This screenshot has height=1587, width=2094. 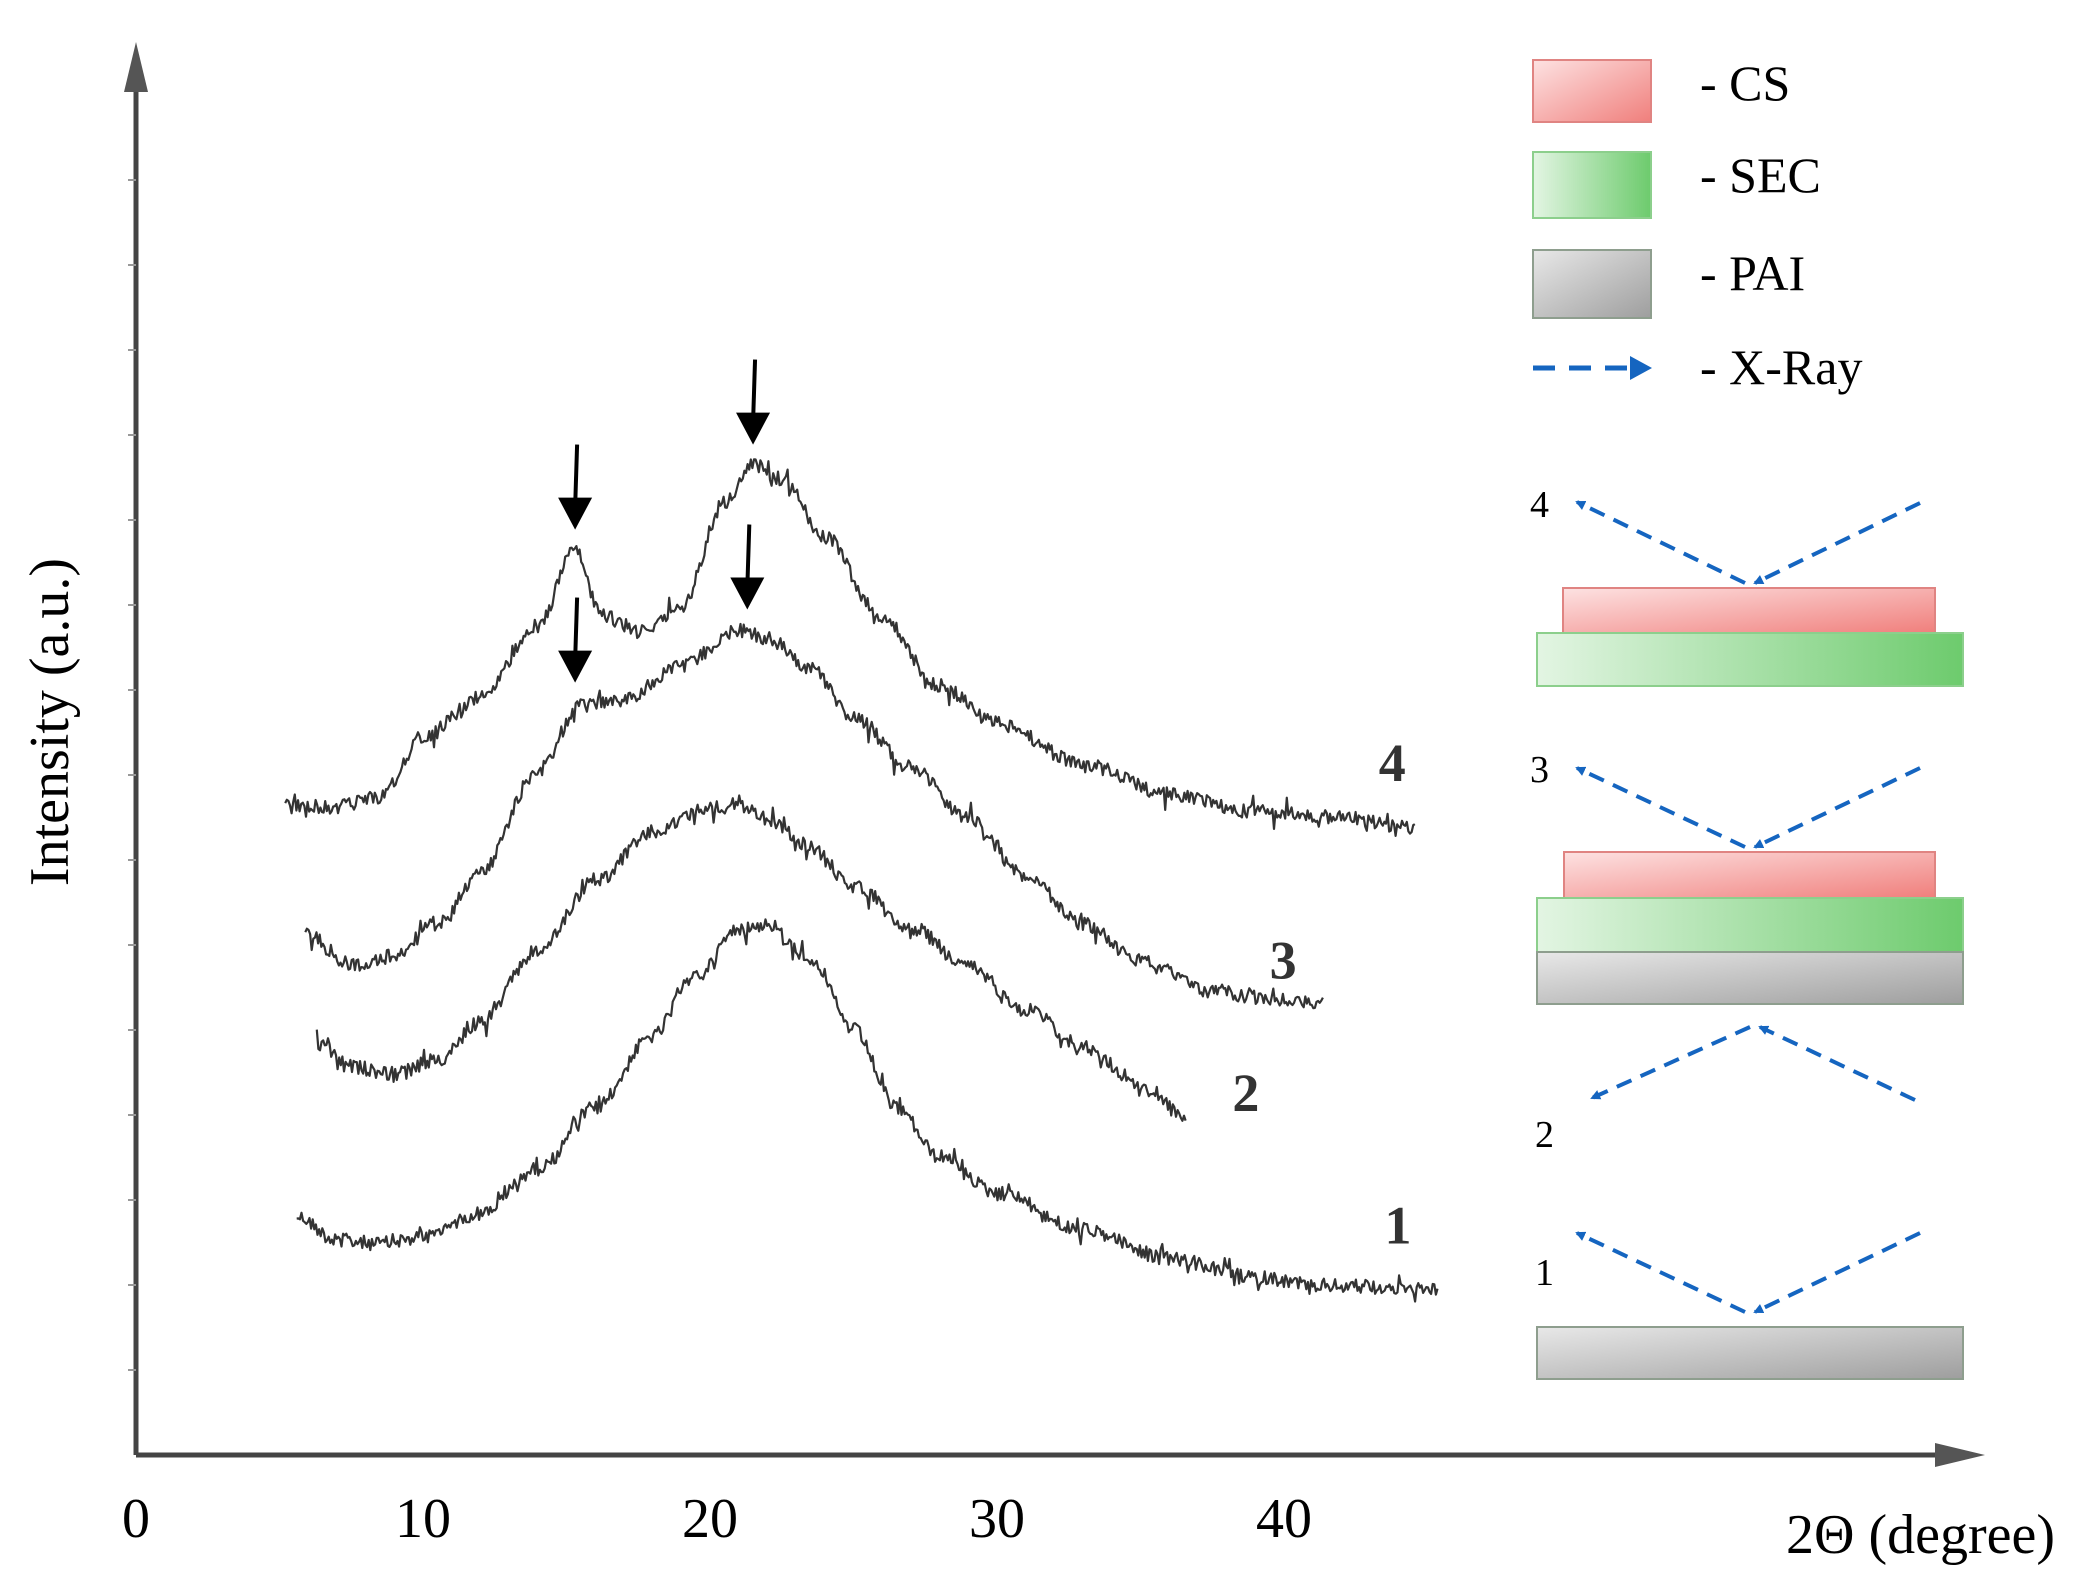 I want to click on pai-swatch, so click(x=1592, y=284).